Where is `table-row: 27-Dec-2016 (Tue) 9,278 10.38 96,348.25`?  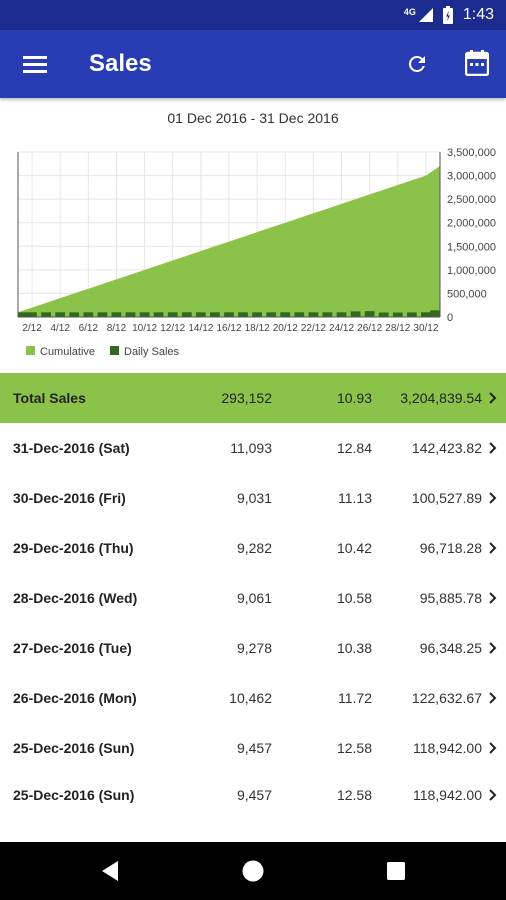
table-row: 27-Dec-2016 (Tue) 9,278 10.38 96,348.25 is located at coordinates (253, 648).